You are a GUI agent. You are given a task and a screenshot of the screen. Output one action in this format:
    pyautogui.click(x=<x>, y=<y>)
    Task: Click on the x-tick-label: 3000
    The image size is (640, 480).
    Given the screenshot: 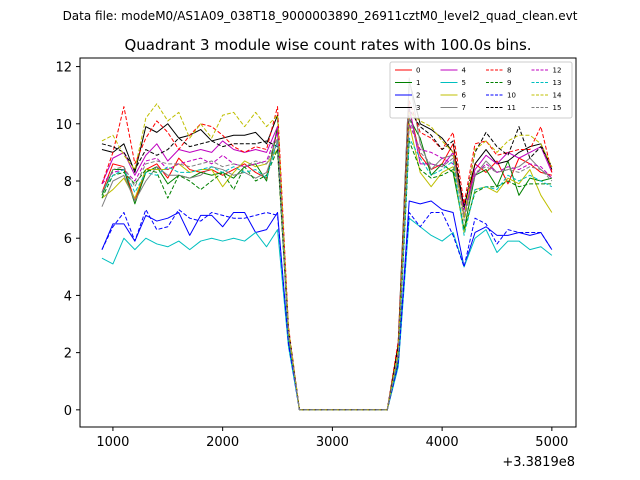 What is the action you would take?
    pyautogui.click(x=332, y=442)
    